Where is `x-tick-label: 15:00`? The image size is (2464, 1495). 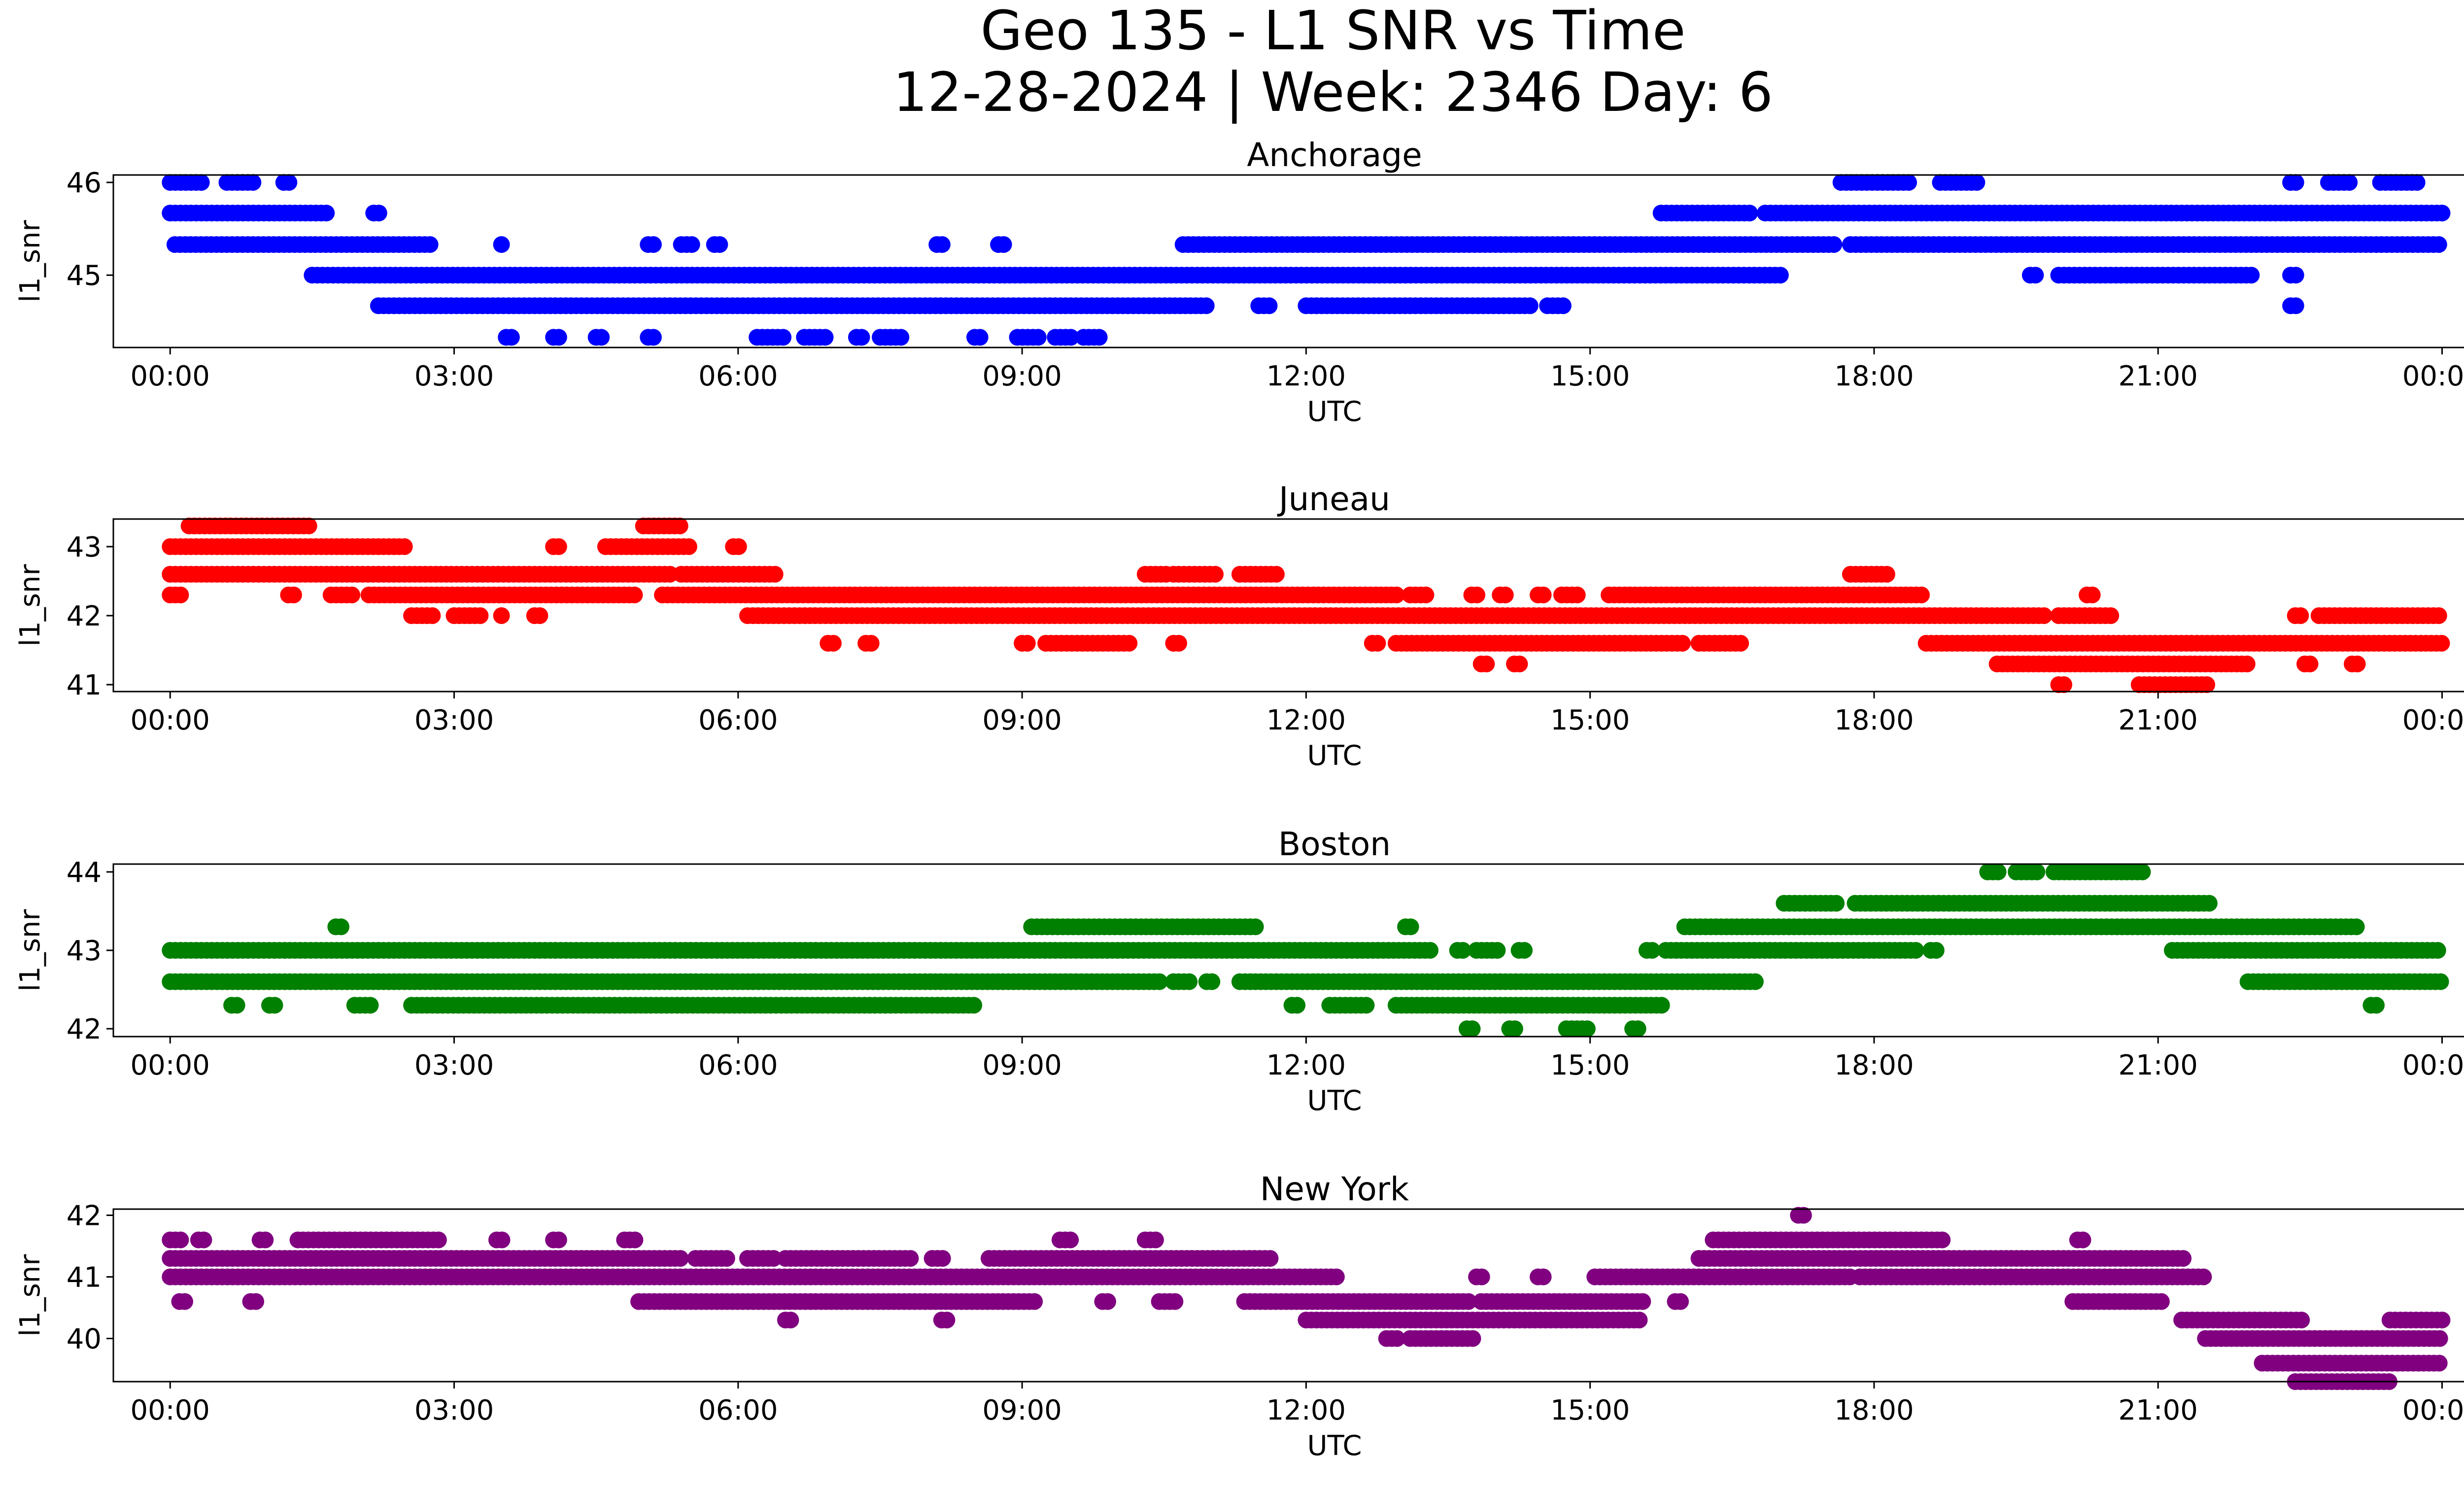 x-tick-label: 15:00 is located at coordinates (1590, 1410).